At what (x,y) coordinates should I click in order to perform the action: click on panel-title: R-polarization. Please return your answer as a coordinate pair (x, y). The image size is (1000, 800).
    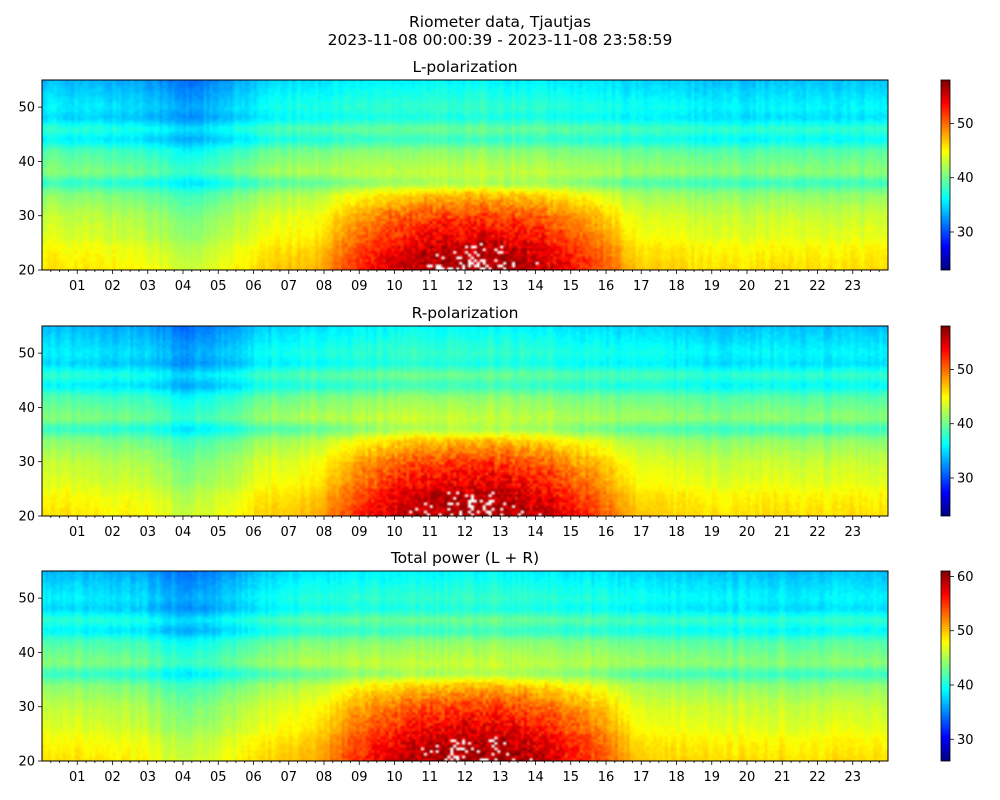
    Looking at the image, I should click on (465, 313).